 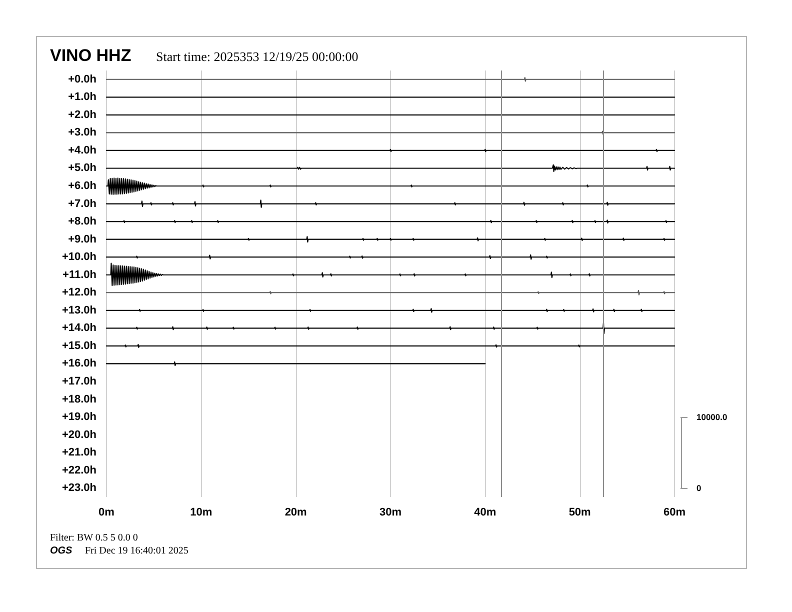 What do you see at coordinates (82, 97) in the screenshot?
I see `y-tick-label: +1.0h` at bounding box center [82, 97].